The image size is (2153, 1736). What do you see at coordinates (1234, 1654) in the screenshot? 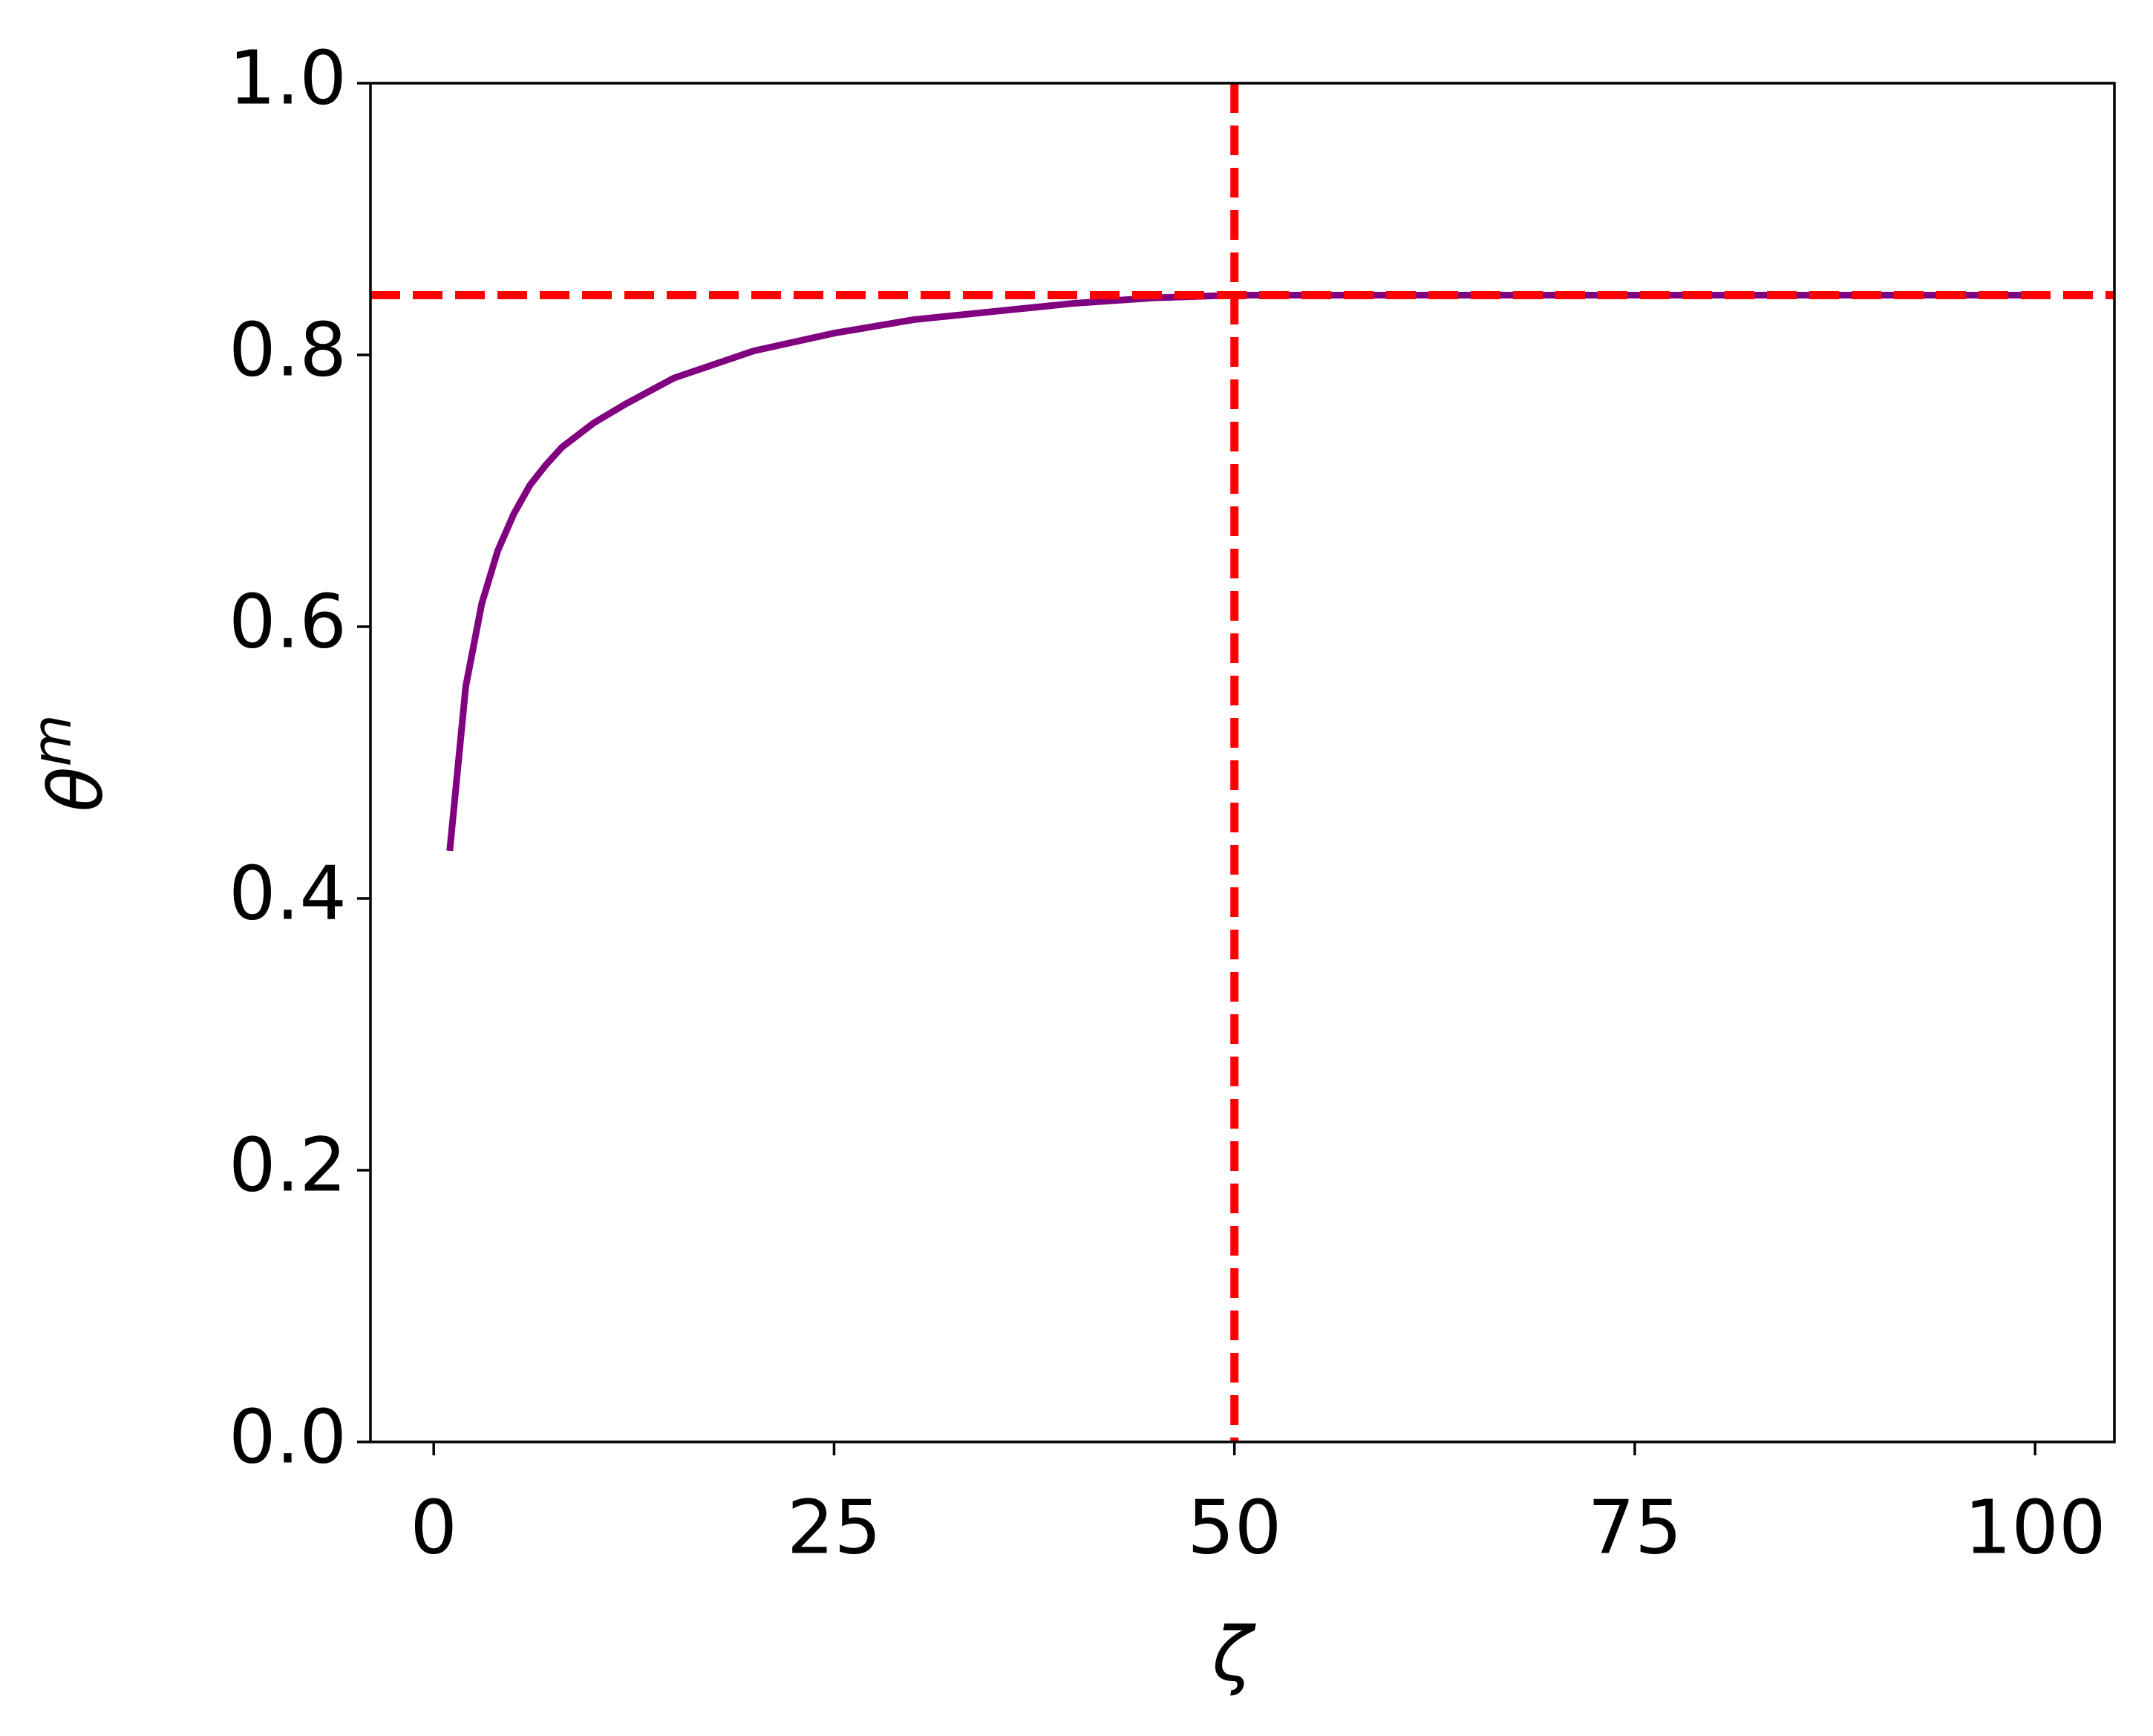
I see `x-axis-label: ζ` at bounding box center [1234, 1654].